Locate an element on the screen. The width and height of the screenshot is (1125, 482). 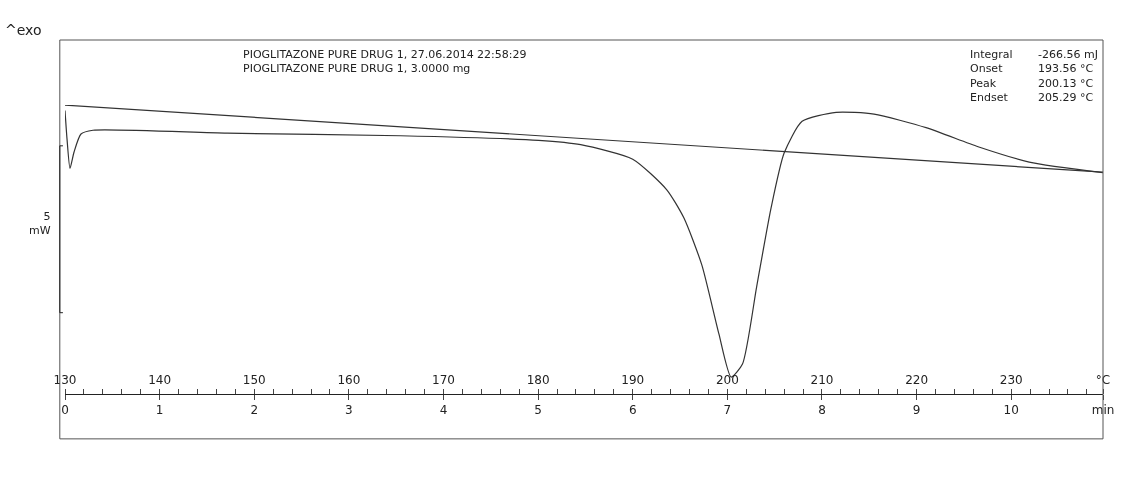
text: ^exo is located at coordinates (23, 30).